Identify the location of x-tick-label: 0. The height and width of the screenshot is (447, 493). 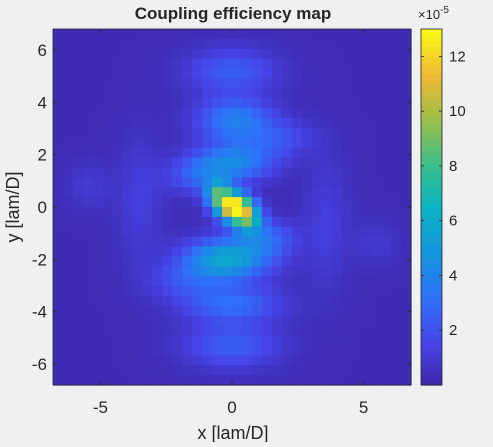
(231, 407).